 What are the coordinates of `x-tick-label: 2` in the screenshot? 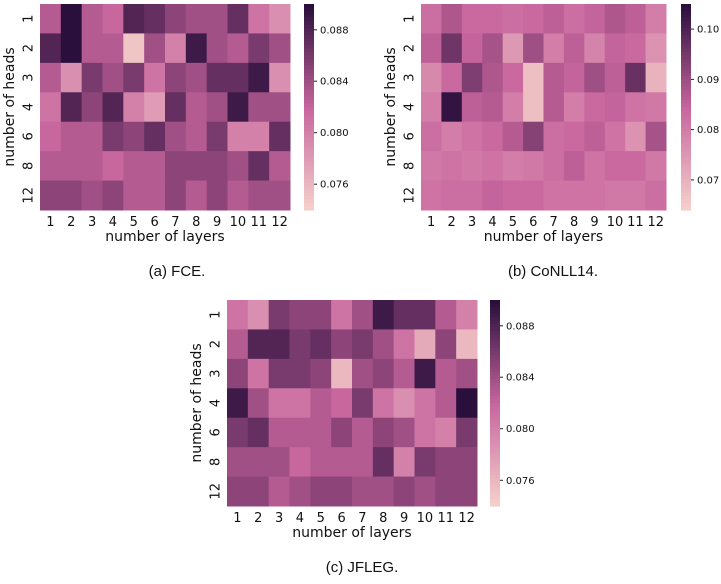 It's located at (71, 222).